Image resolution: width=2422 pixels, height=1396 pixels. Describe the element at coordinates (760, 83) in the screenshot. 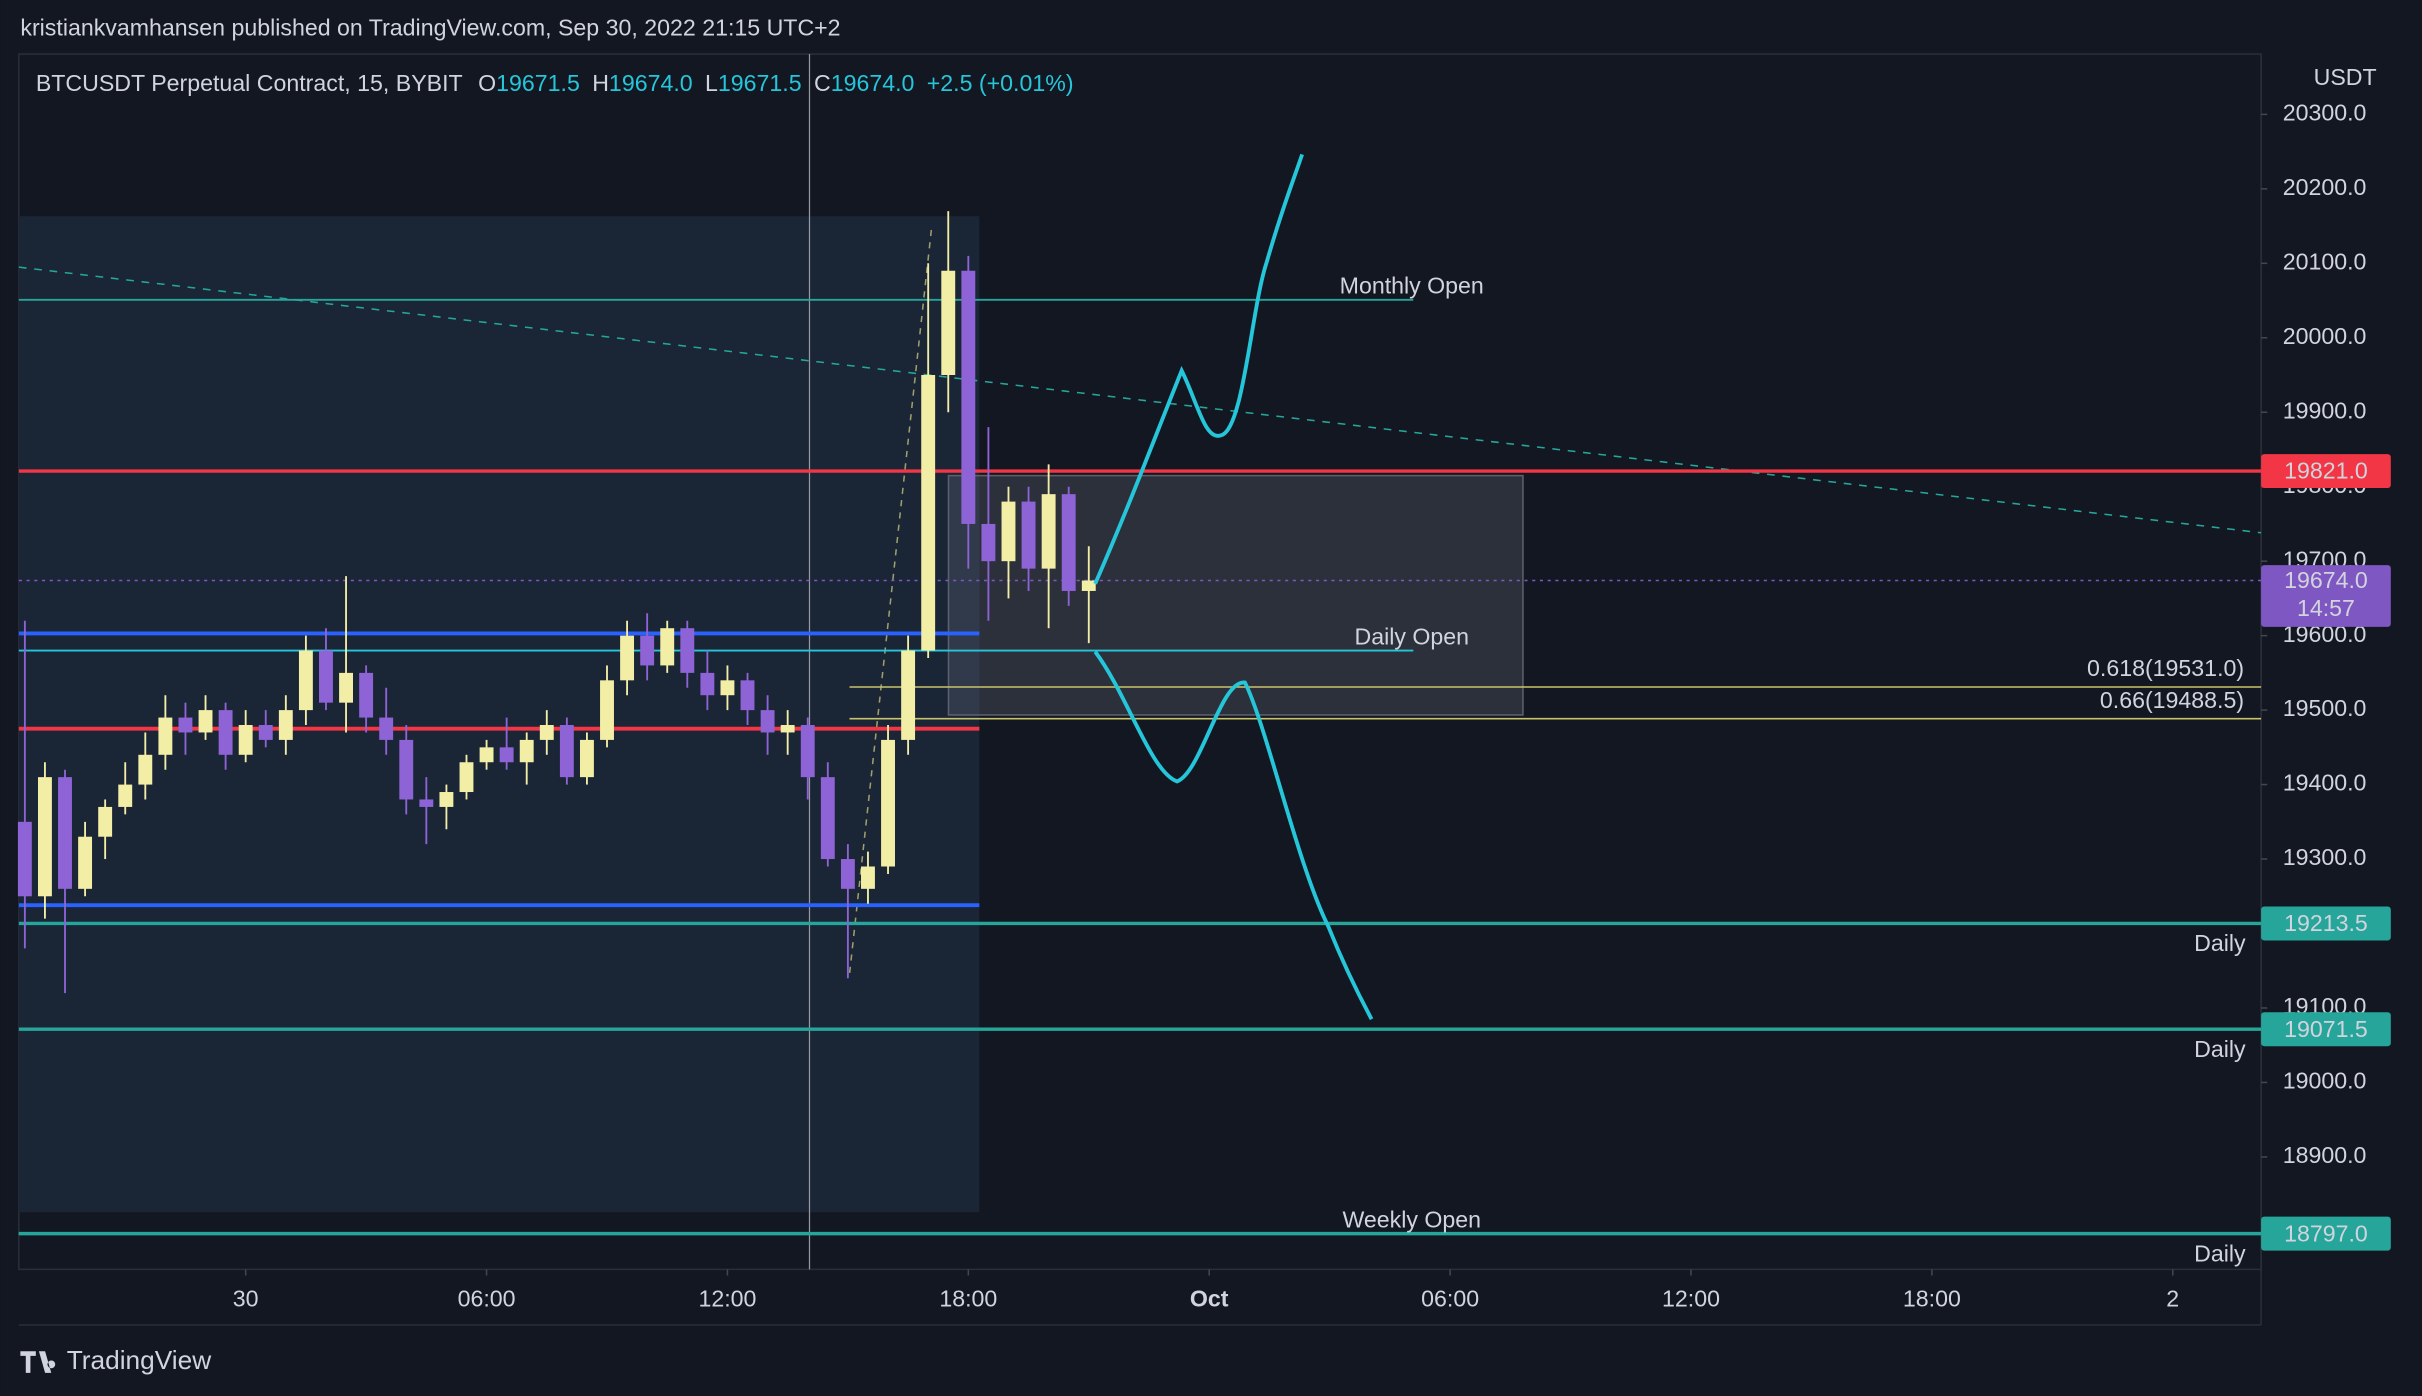

I see `ohlc-value: 19671.5` at that location.